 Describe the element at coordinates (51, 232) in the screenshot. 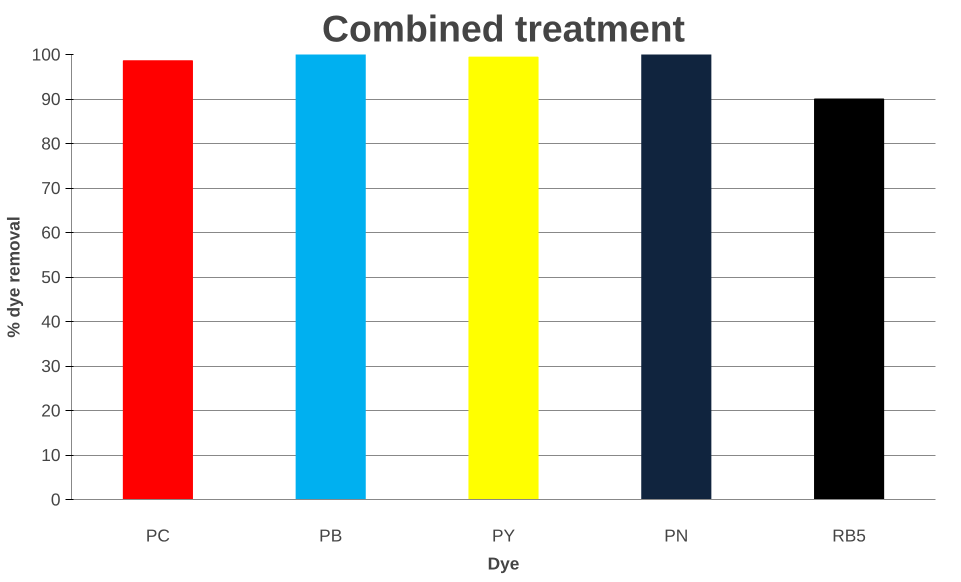

I see `y-tick-label: 60` at that location.